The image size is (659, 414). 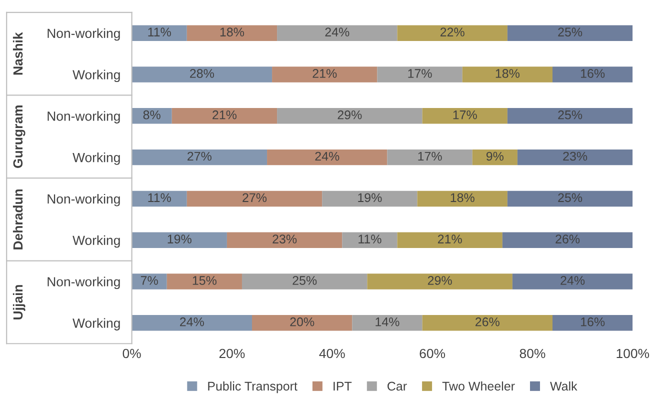 What do you see at coordinates (397, 386) in the screenshot?
I see `legend-label: Car` at bounding box center [397, 386].